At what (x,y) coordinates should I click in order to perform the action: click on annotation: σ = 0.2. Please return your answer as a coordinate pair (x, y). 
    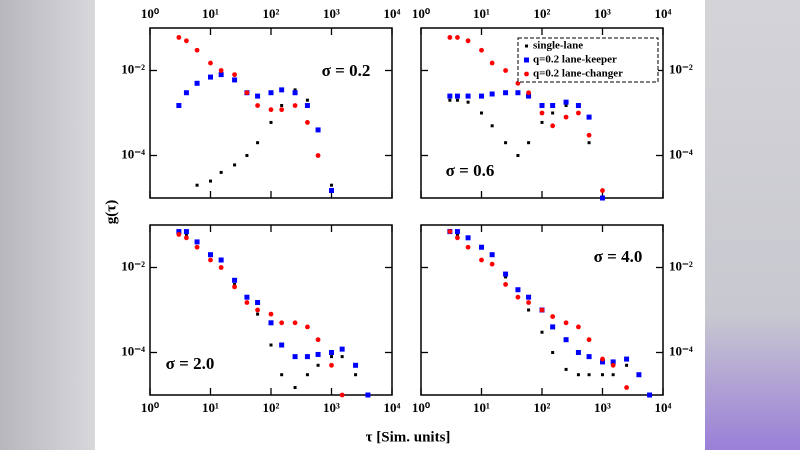
    Looking at the image, I should click on (346, 70).